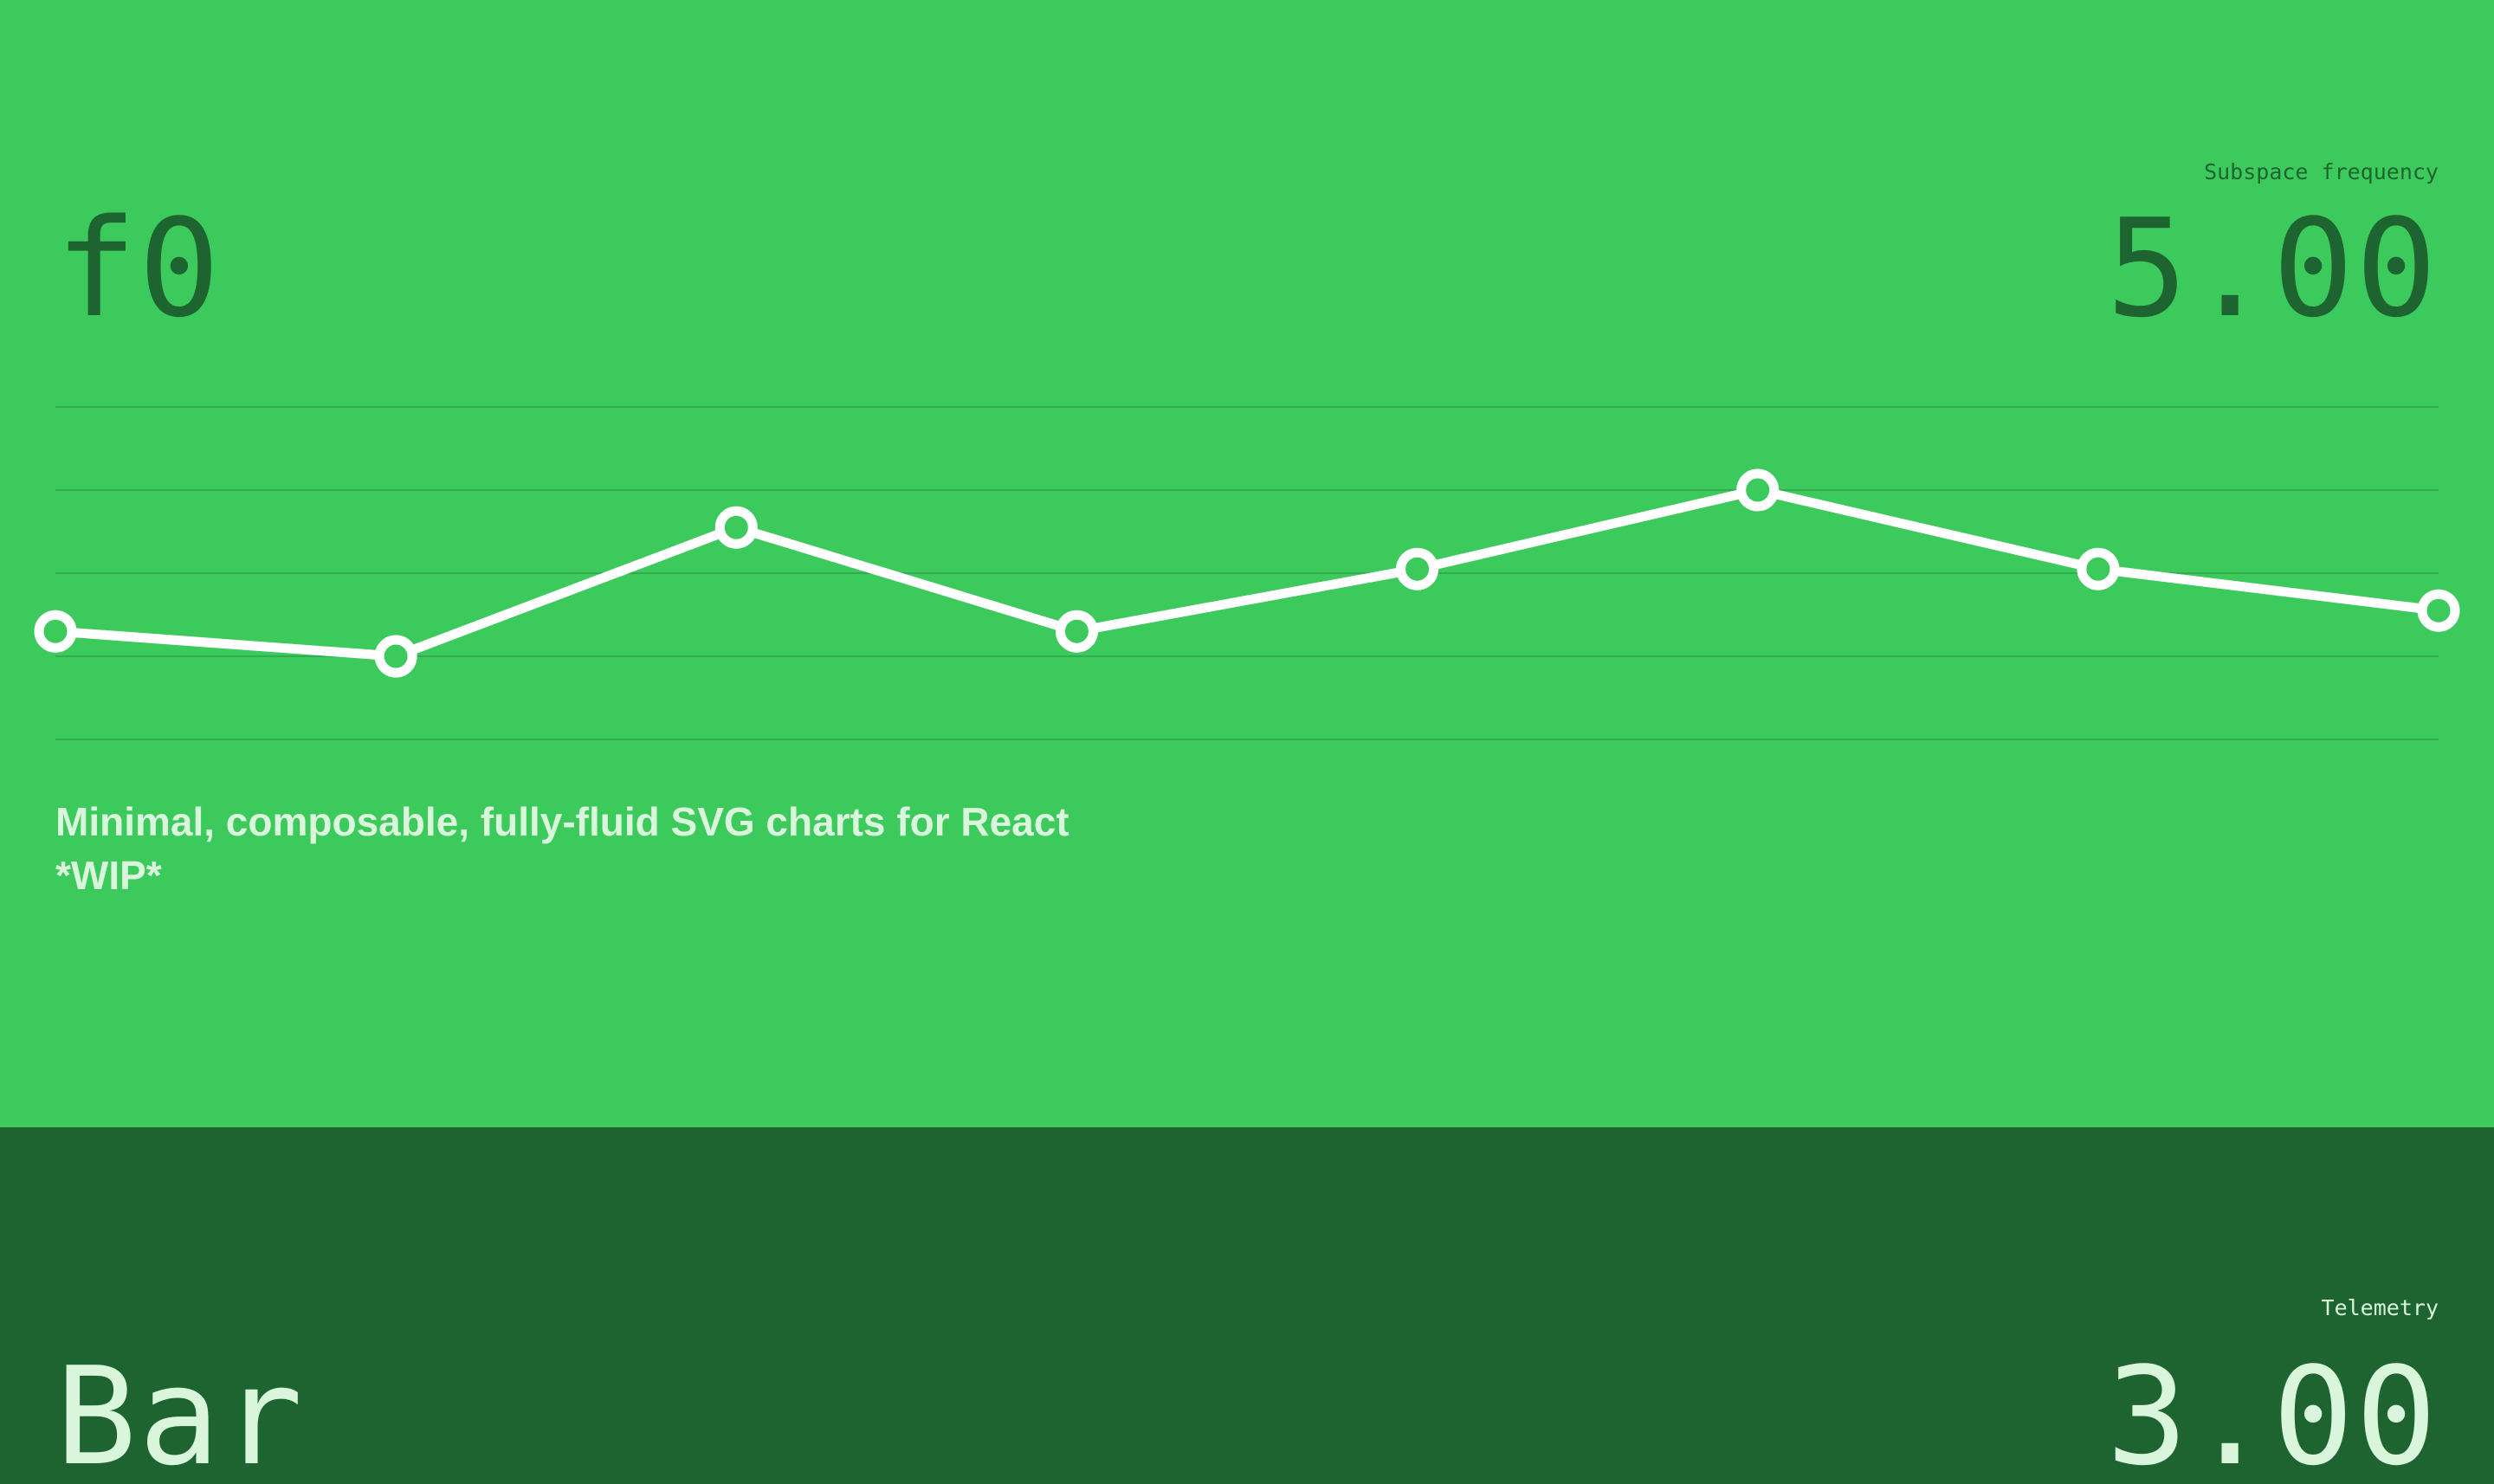  Describe the element at coordinates (108, 875) in the screenshot. I see `tagline-line-2: *WIP*` at that location.